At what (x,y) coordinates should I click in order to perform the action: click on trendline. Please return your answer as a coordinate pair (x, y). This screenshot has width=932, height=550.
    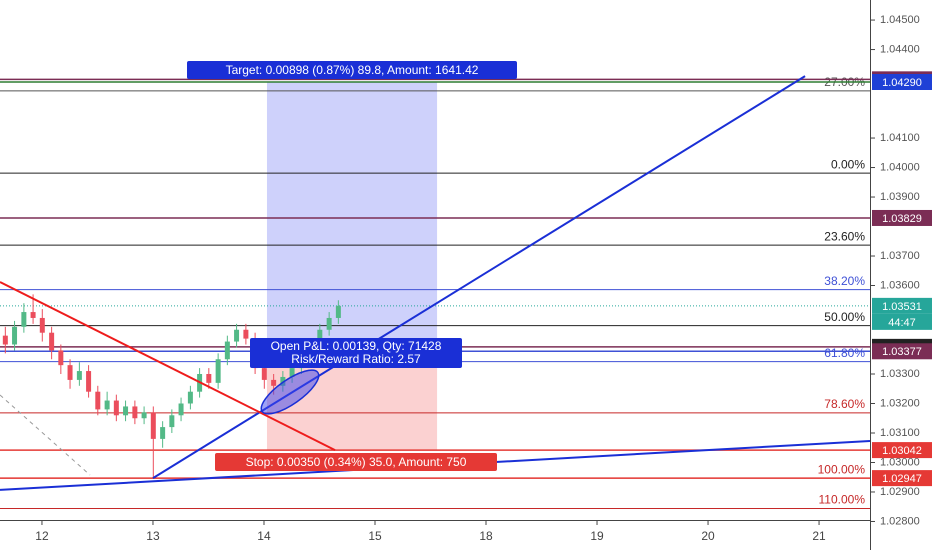
    Looking at the image, I should click on (168, 366).